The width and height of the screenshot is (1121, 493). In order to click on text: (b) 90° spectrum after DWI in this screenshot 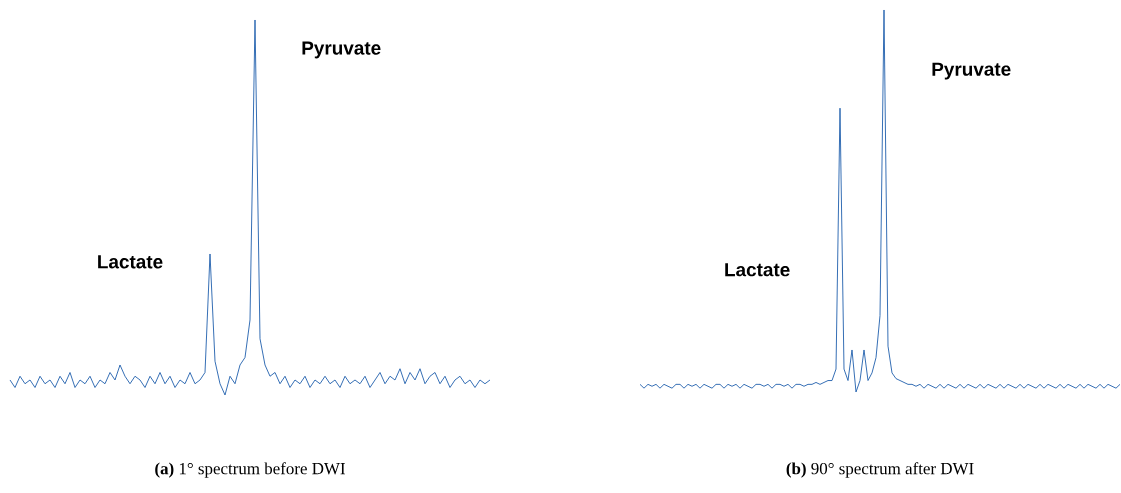, I will do `click(880, 470)`.